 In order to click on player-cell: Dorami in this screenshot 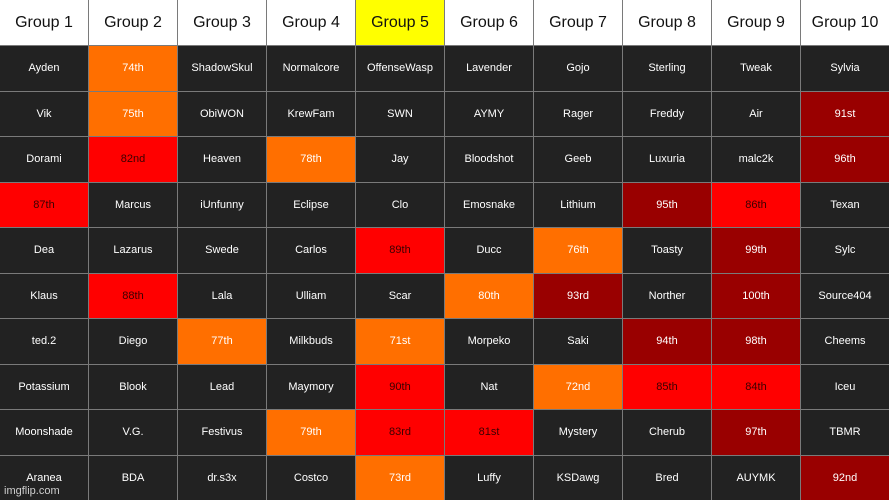, I will do `click(44, 159)`.